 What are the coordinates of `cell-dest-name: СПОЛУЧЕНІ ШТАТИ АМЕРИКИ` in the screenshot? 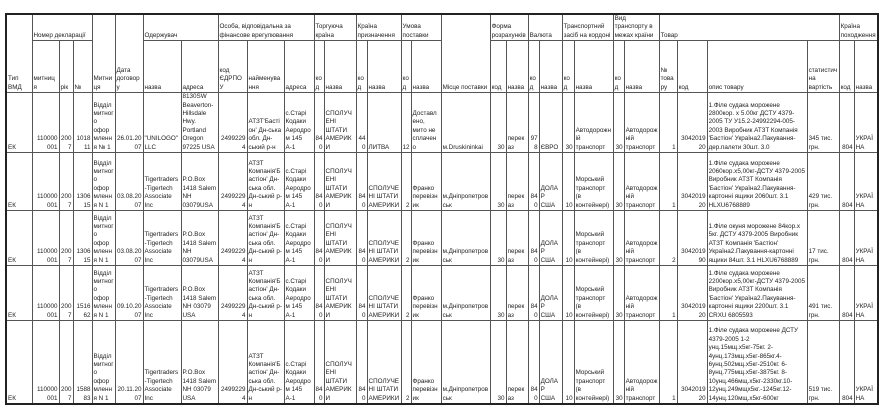 It's located at (384, 362).